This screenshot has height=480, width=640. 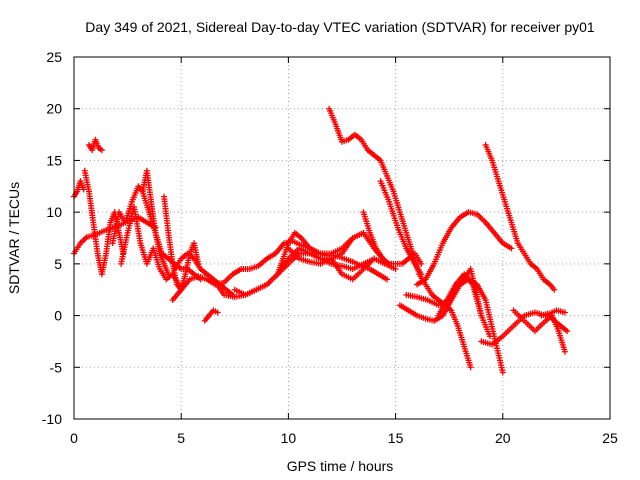 I want to click on y-tick-label: -10, so click(x=52, y=419).